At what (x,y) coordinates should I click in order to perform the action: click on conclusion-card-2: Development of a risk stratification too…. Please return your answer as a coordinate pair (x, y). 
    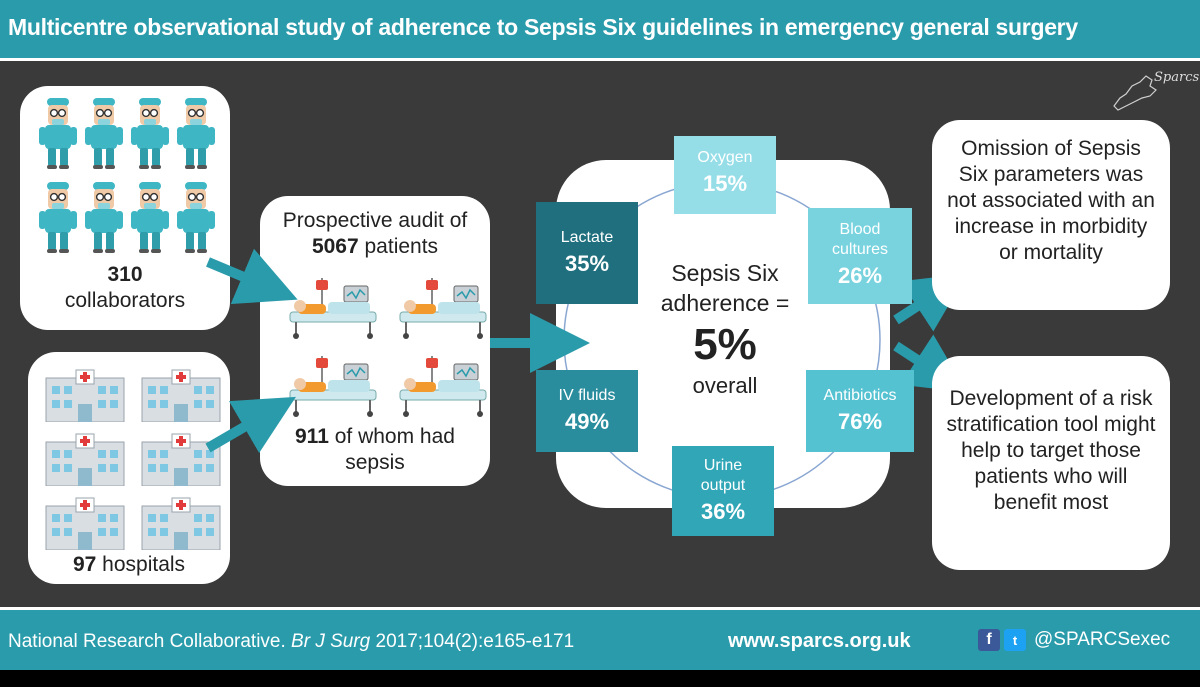
    Looking at the image, I should click on (1051, 463).